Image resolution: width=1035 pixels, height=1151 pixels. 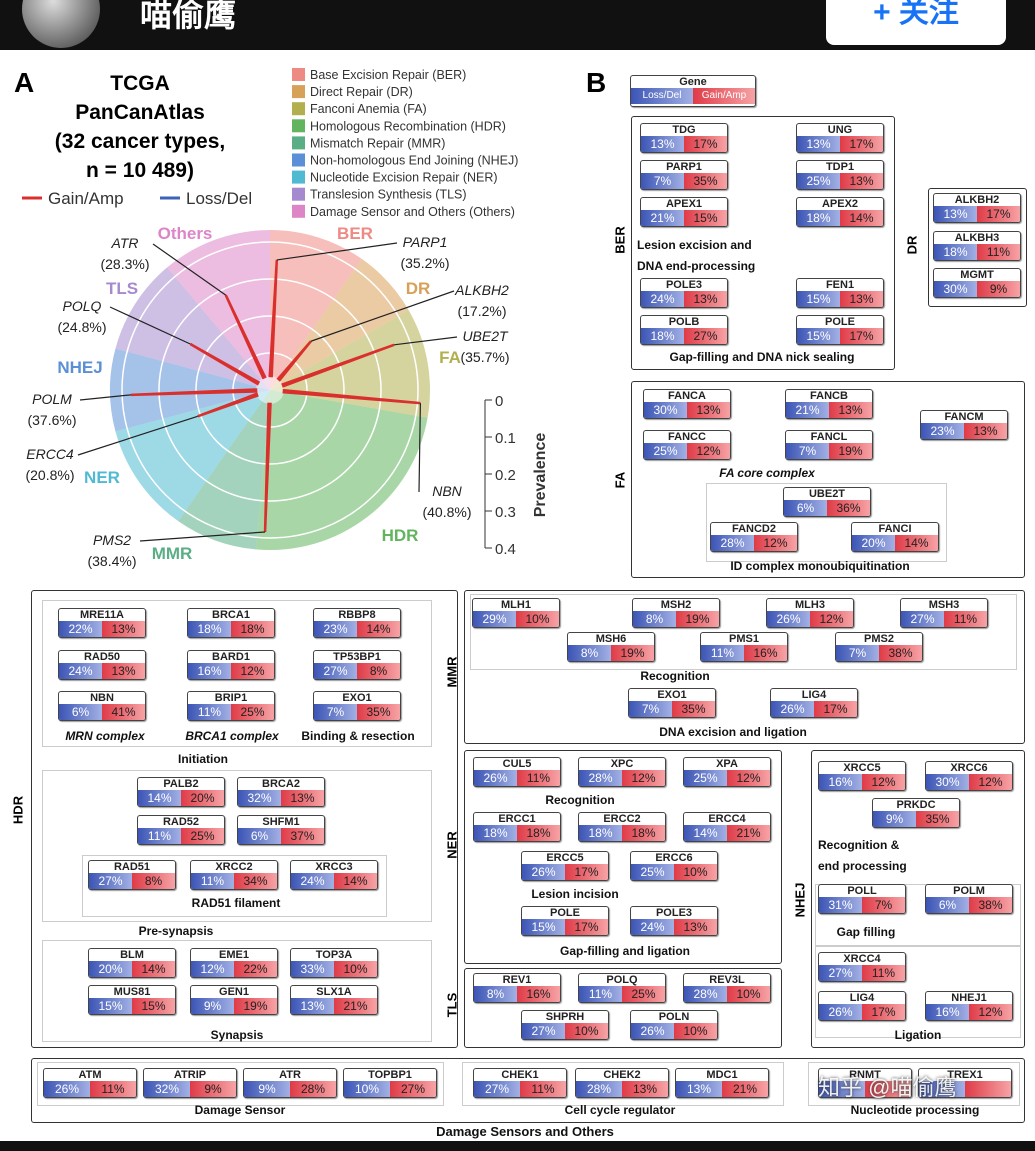 What do you see at coordinates (270, 390) in the screenshot?
I see `center-hole` at bounding box center [270, 390].